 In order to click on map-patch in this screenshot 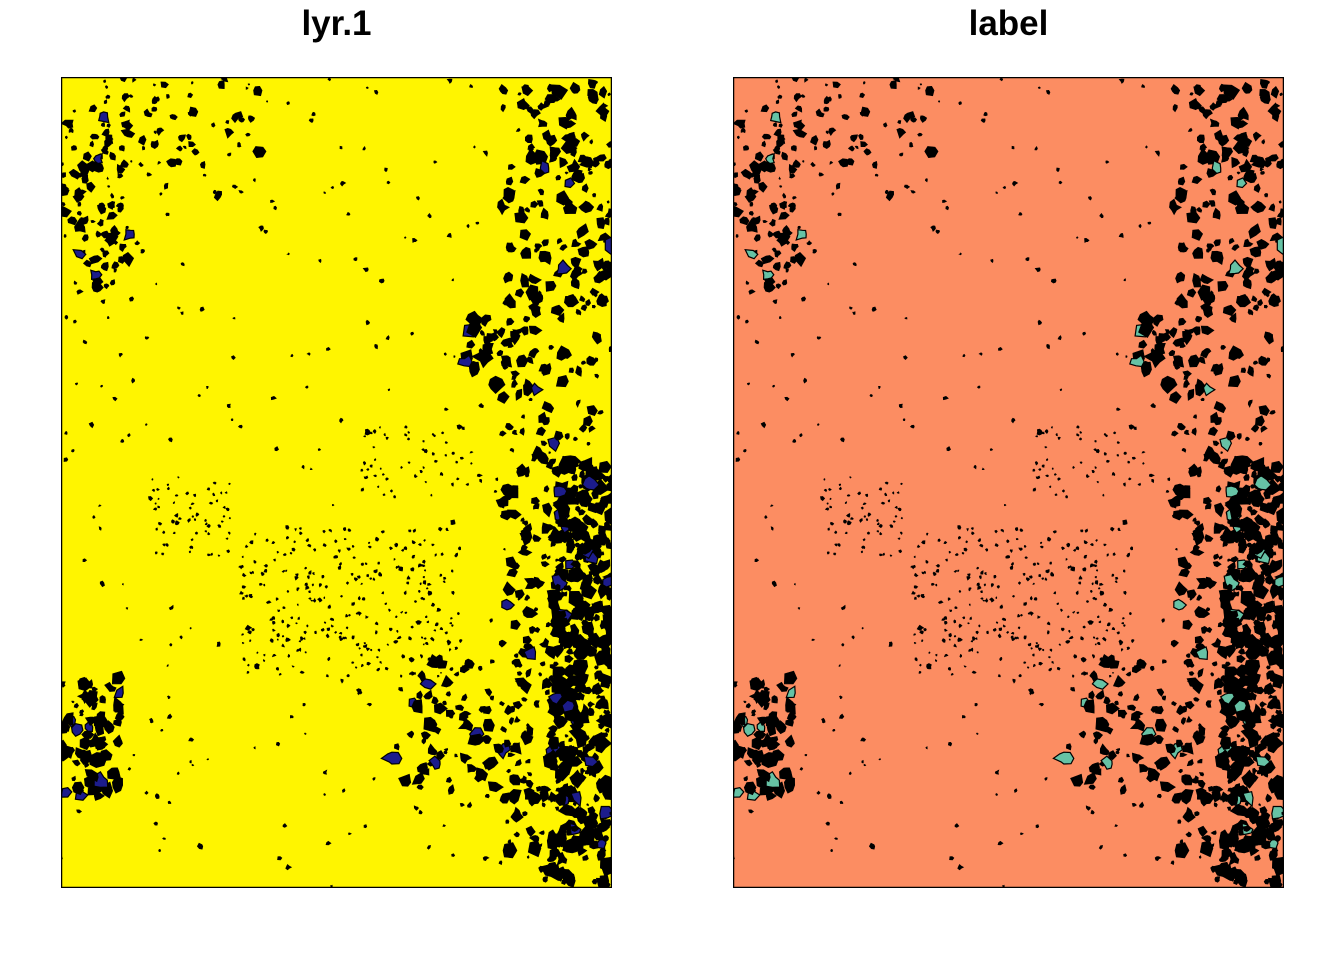, I will do `click(98, 158)`.